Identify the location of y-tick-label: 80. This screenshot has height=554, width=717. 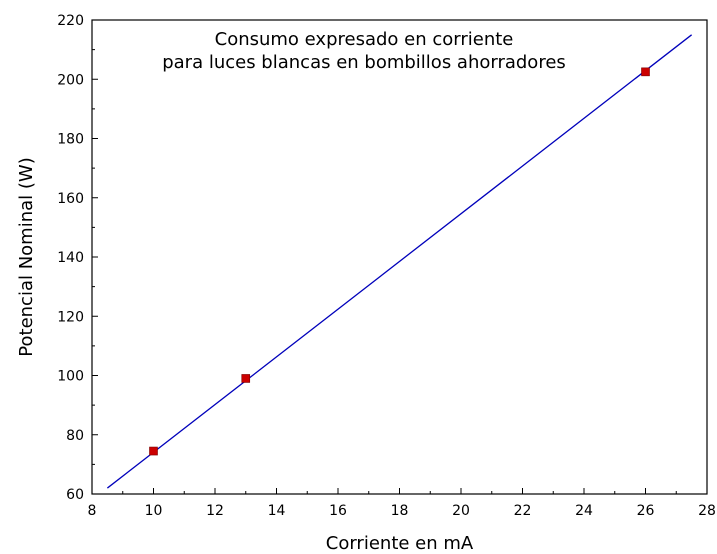
(75, 436).